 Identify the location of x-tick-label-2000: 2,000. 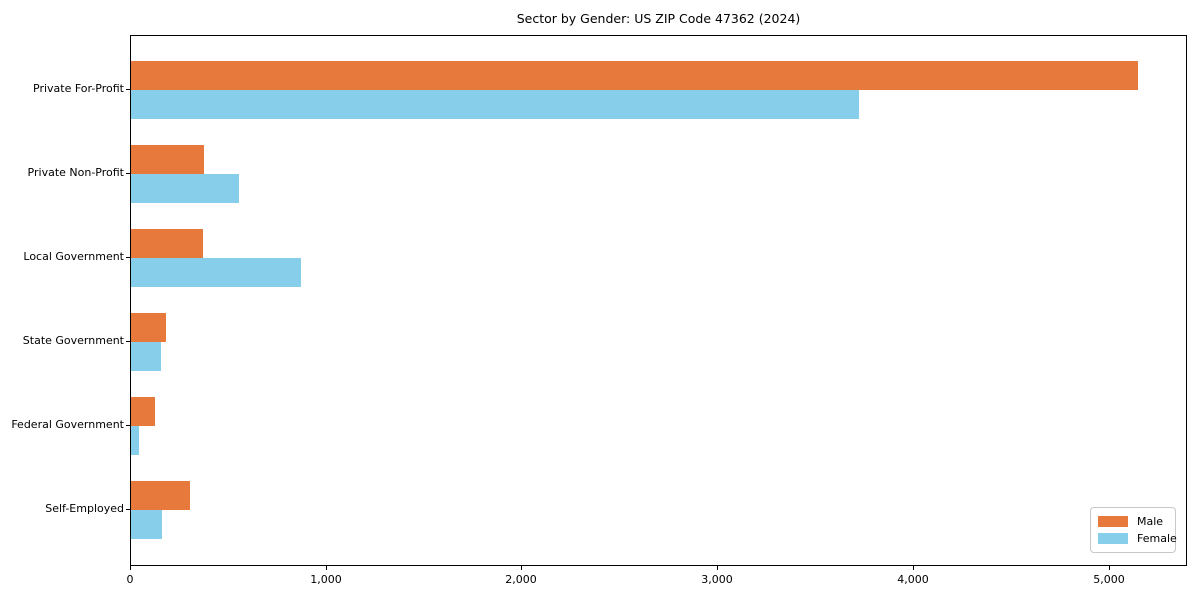
(521, 579).